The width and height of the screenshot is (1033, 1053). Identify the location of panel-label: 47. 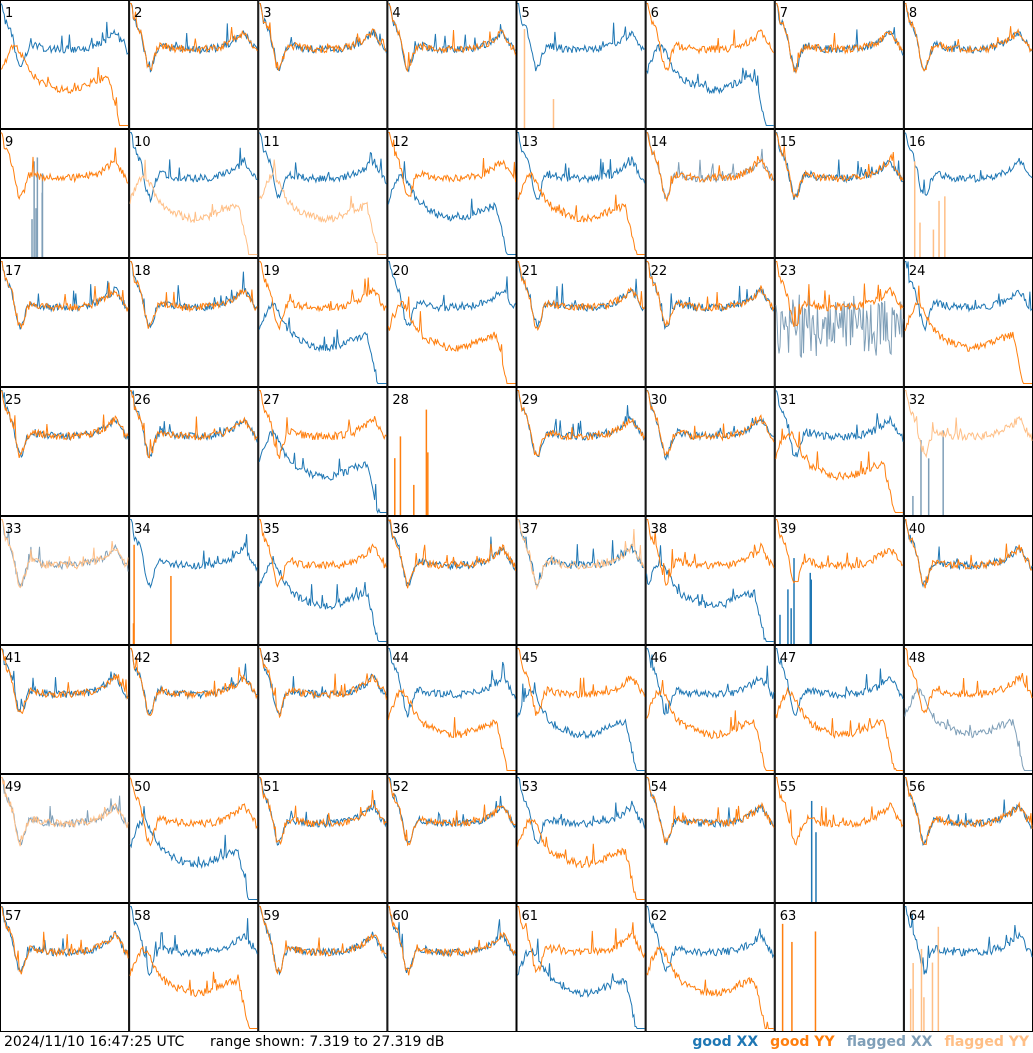
(788, 658).